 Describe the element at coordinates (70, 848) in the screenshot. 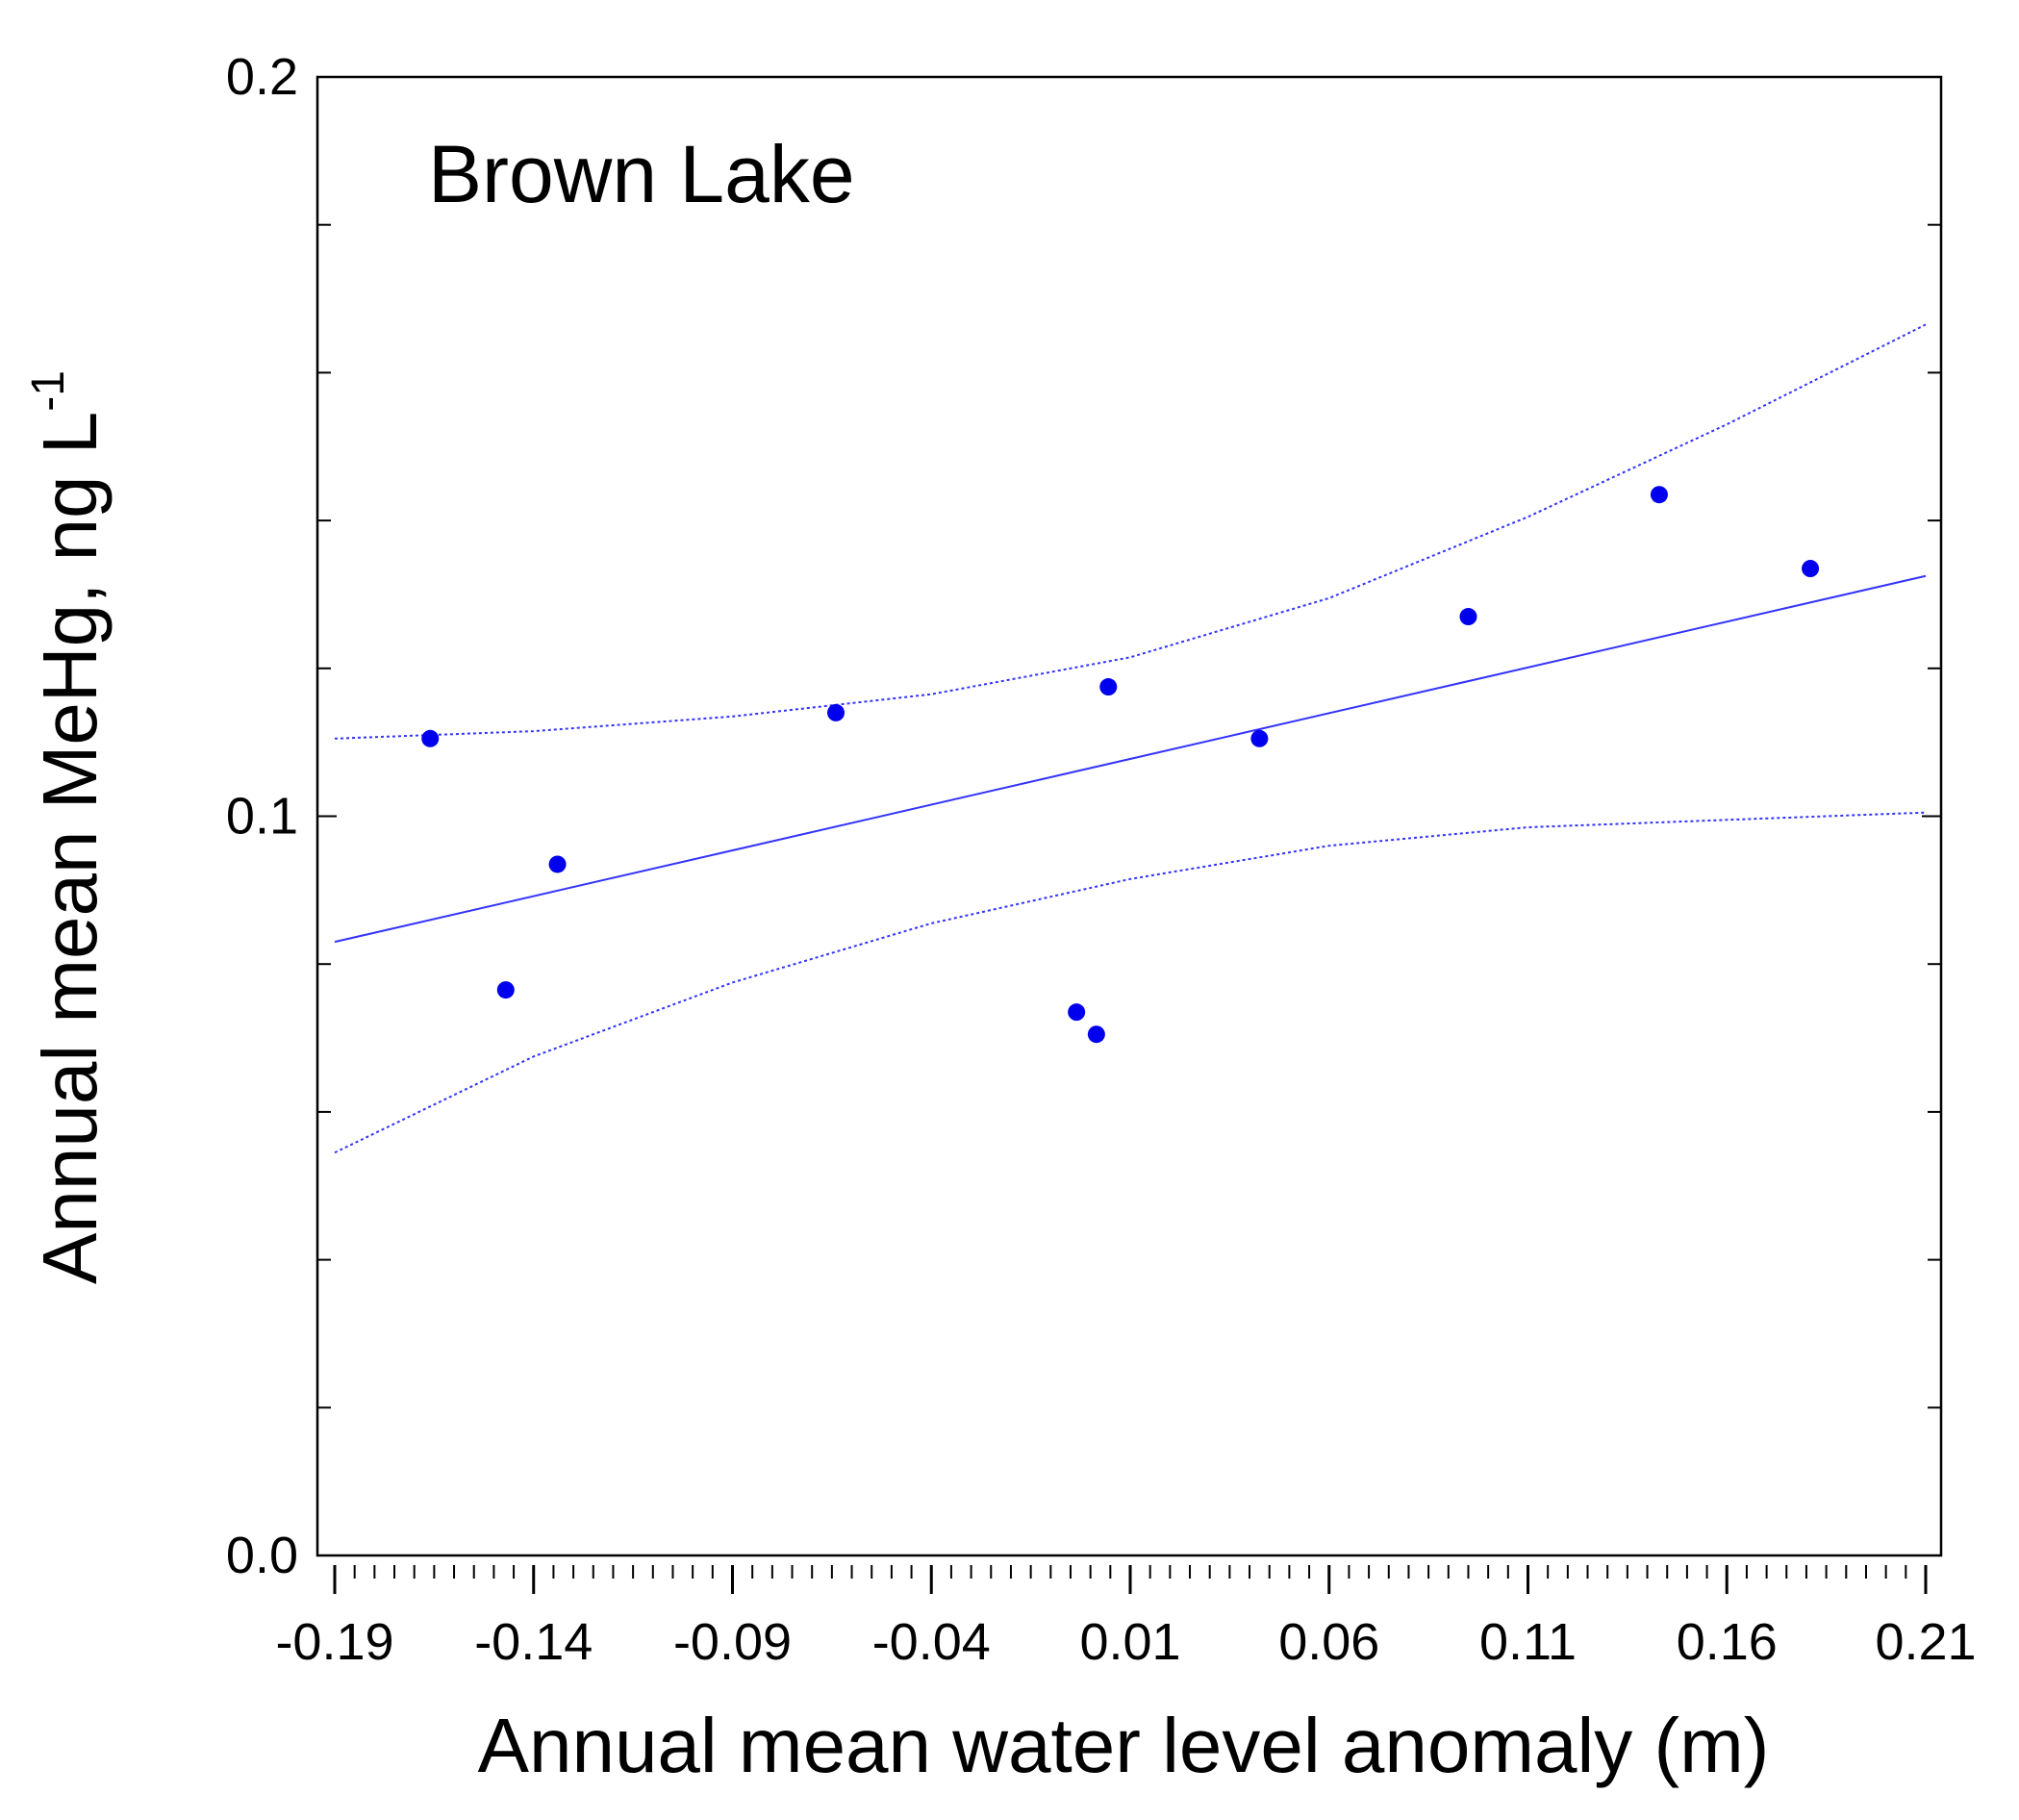

I see `y-axis-title-main: Annual mean MeHg, ng L` at that location.